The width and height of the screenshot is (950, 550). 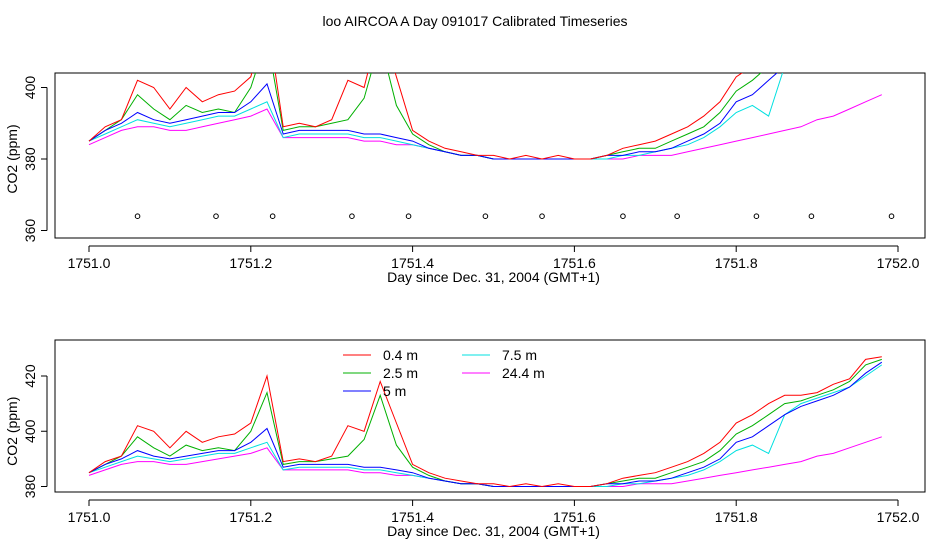 I want to click on legend-label: 5 m, so click(x=394, y=391).